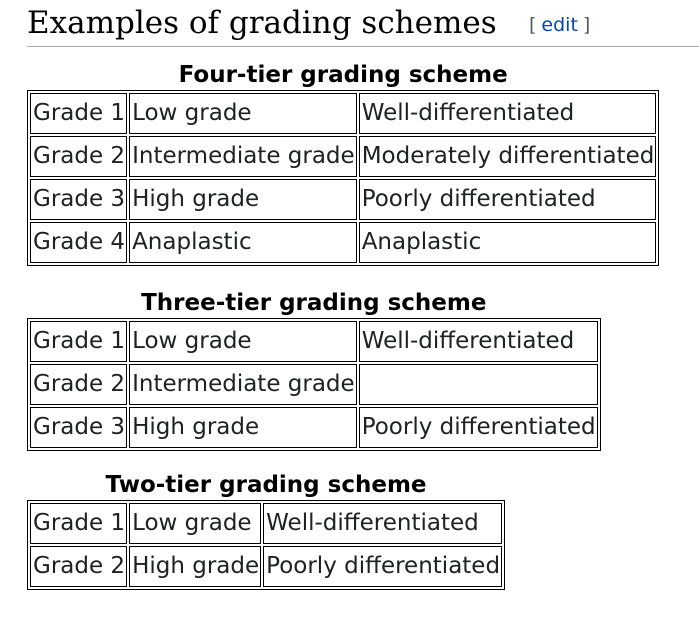 Image resolution: width=699 pixels, height=624 pixels. I want to click on grade-cell: Grade 4, so click(79, 242).